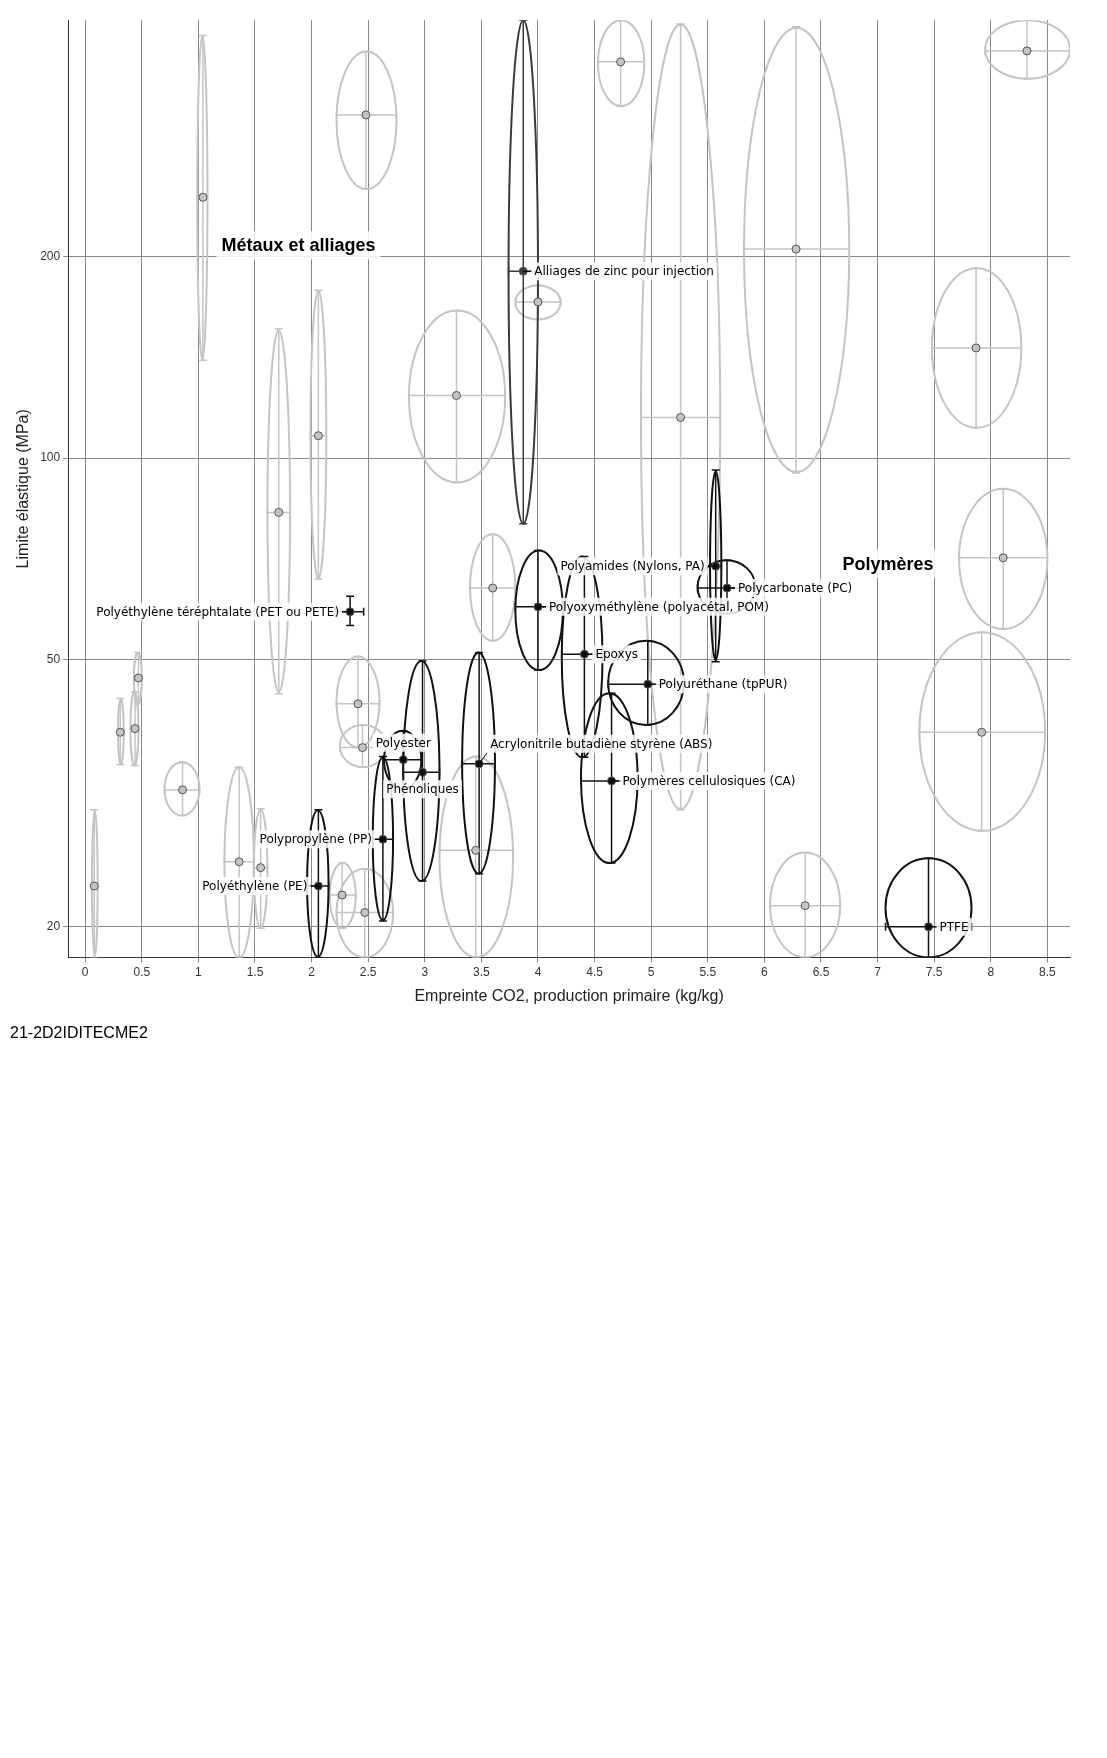 The height and width of the screenshot is (1758, 1107). Describe the element at coordinates (50, 255) in the screenshot. I see `y-tick-label: 200` at that location.